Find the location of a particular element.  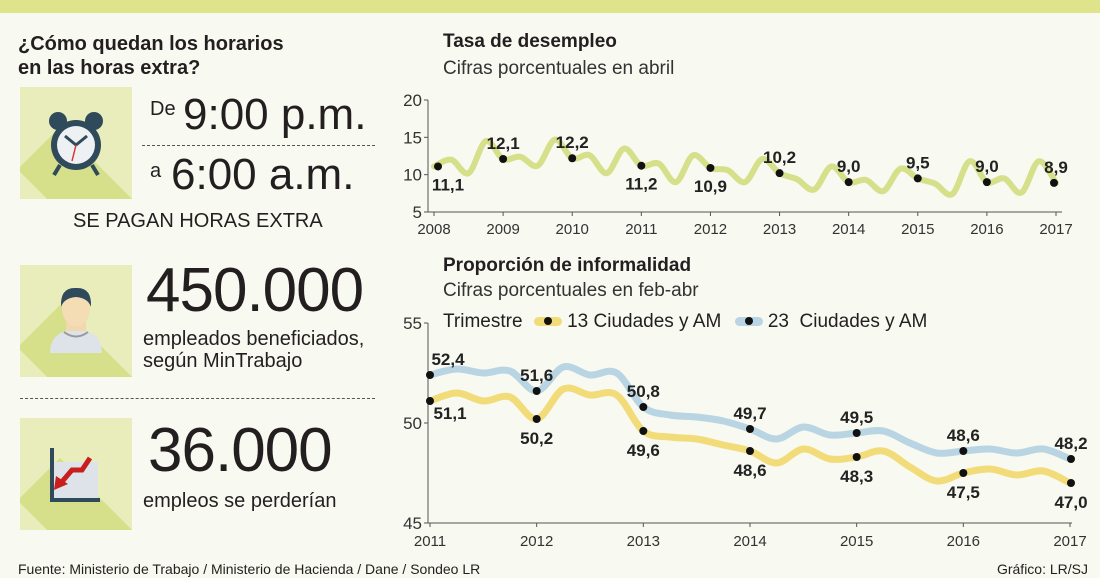

data-label: 48,2 is located at coordinates (1070, 443).